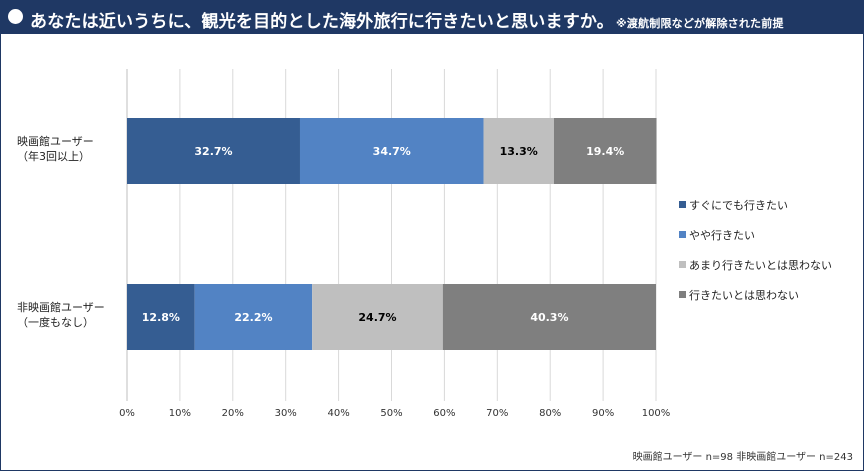  Describe the element at coordinates (722, 235) in the screenshot. I see `legend-label: やや行きたい` at that location.